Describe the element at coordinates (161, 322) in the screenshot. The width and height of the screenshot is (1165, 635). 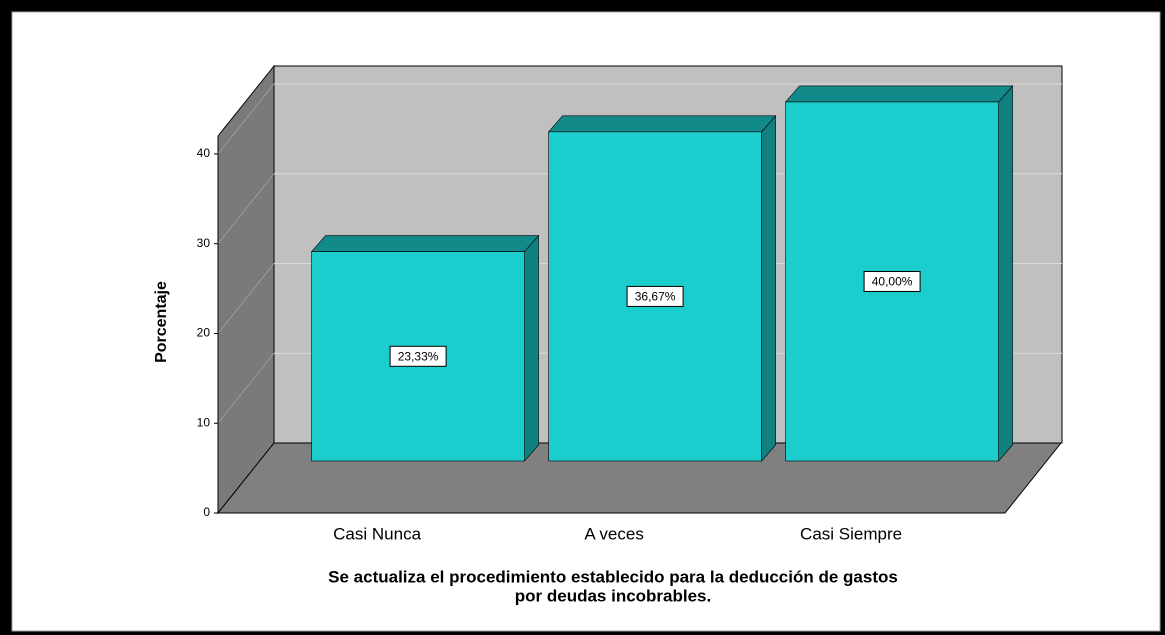
I see `y-axis-label: Porcentaje` at that location.